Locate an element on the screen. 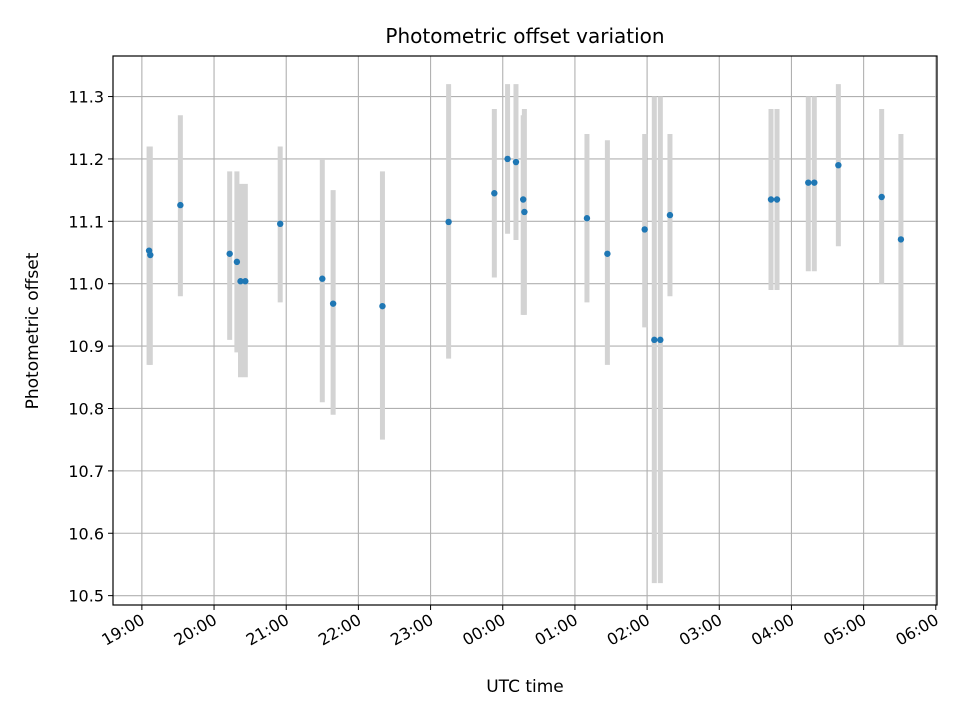 The width and height of the screenshot is (960, 720). y-tick-label: 10.7 is located at coordinates (86, 471).